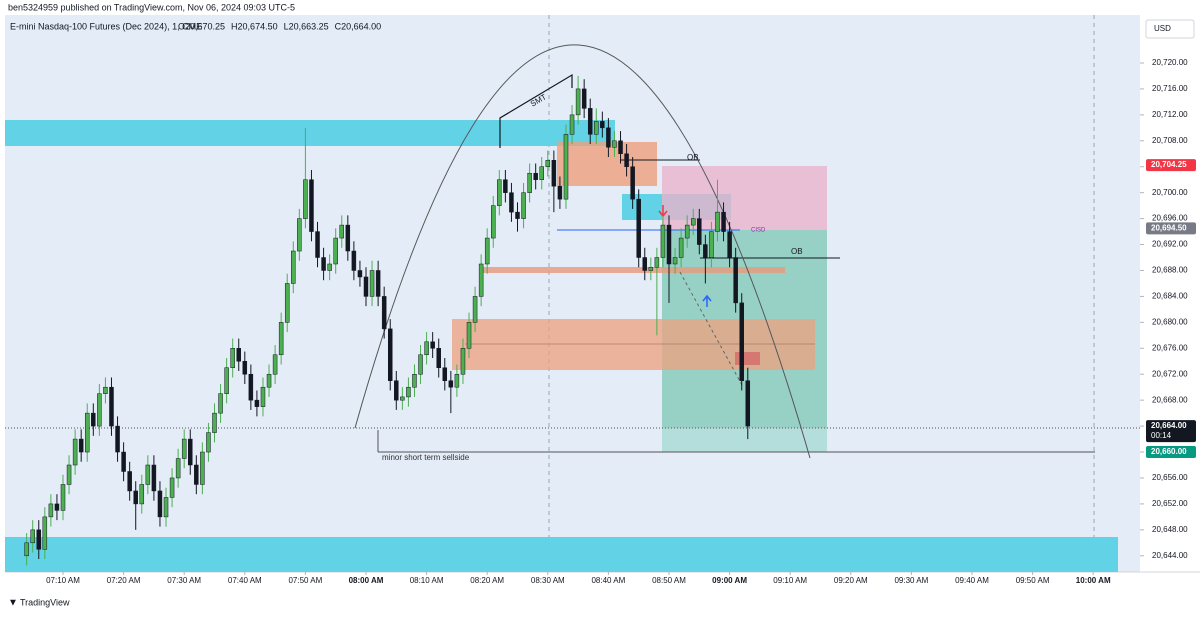 The height and width of the screenshot is (619, 1200). What do you see at coordinates (758, 231) in the screenshot?
I see `annotation: CISD` at bounding box center [758, 231].